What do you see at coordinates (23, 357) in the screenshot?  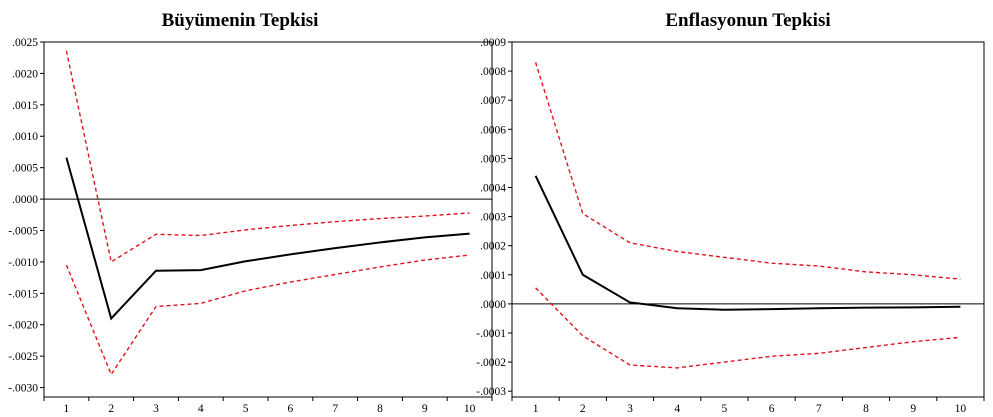 I see `y-tick-label: -.0025` at bounding box center [23, 357].